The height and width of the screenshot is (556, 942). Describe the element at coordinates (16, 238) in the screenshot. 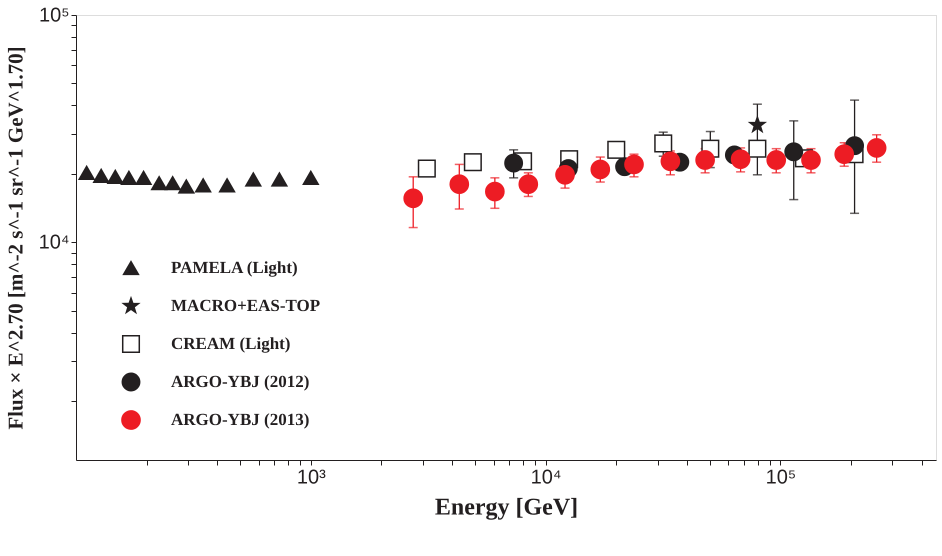

I see `y-axis-title: Flux × E^2.70 [m^-2 s^-1 sr^-1 GeV^1.70]` at that location.